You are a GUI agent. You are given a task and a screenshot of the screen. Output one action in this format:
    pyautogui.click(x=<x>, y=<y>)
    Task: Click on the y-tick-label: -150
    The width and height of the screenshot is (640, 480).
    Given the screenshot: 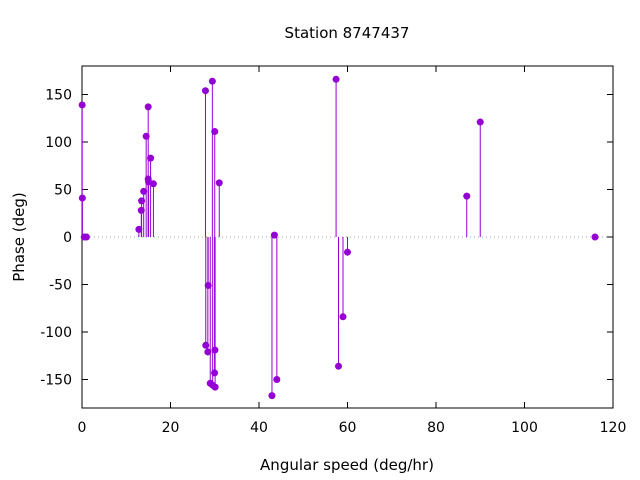 What is the action you would take?
    pyautogui.click(x=56, y=381)
    